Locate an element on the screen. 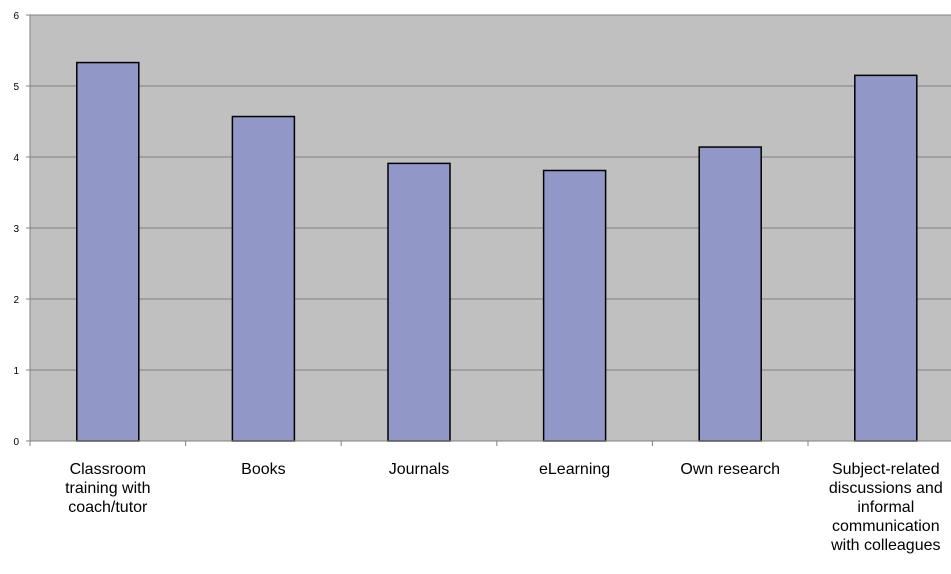 The height and width of the screenshot is (574, 951). x-category-label-line: Own research is located at coordinates (730, 469).